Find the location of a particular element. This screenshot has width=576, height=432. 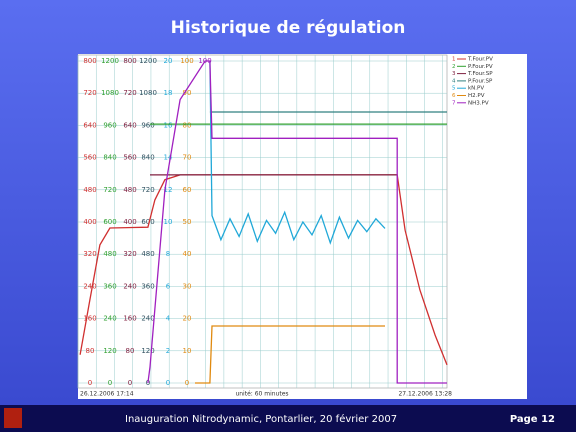

legend-key: 6 is located at coordinates (454, 96).